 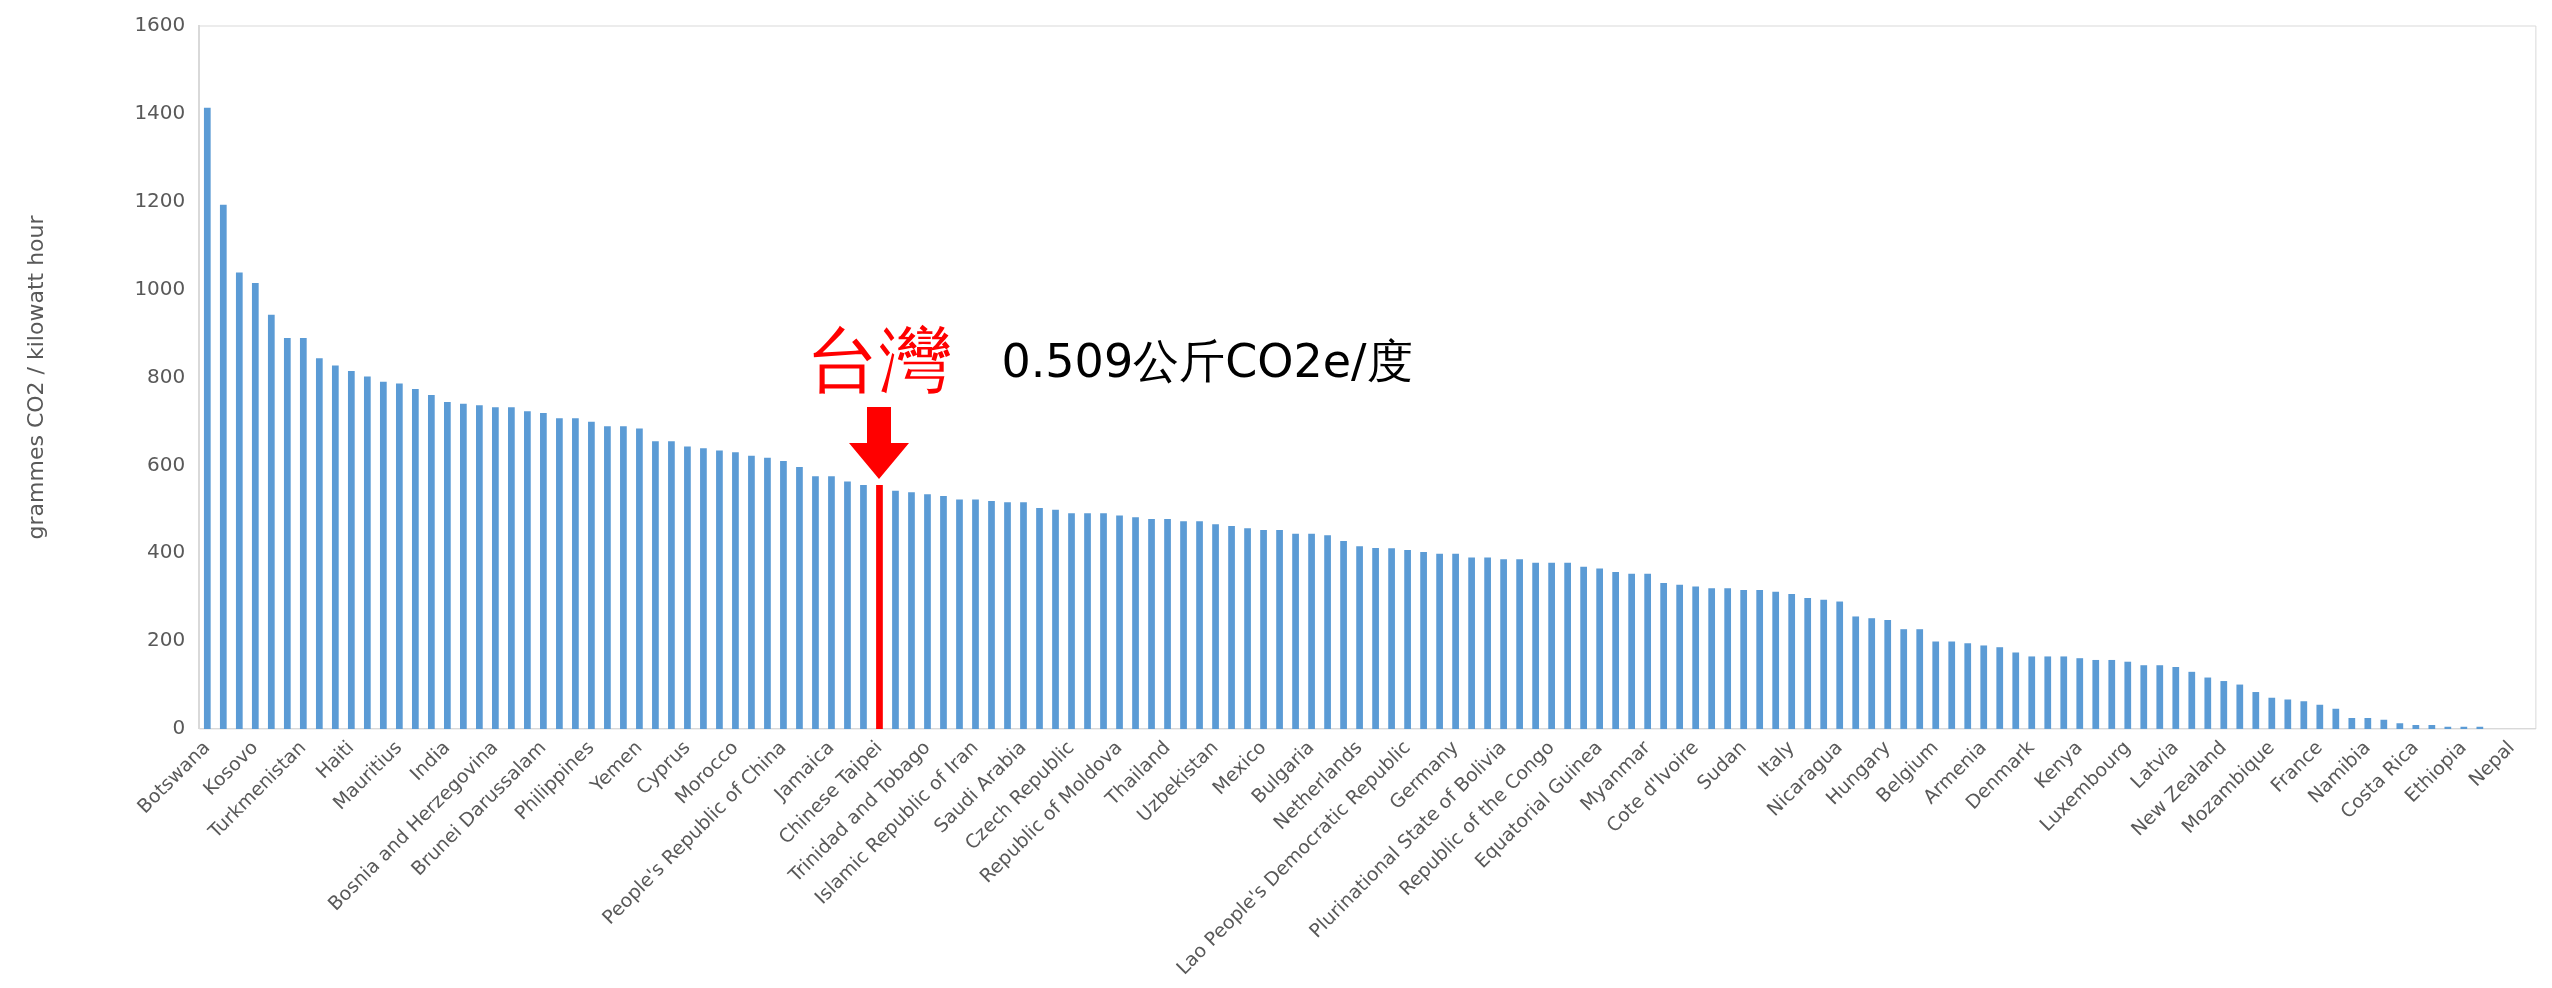 What do you see at coordinates (160, 24) in the screenshot?
I see `y-tick-label: 1600` at bounding box center [160, 24].